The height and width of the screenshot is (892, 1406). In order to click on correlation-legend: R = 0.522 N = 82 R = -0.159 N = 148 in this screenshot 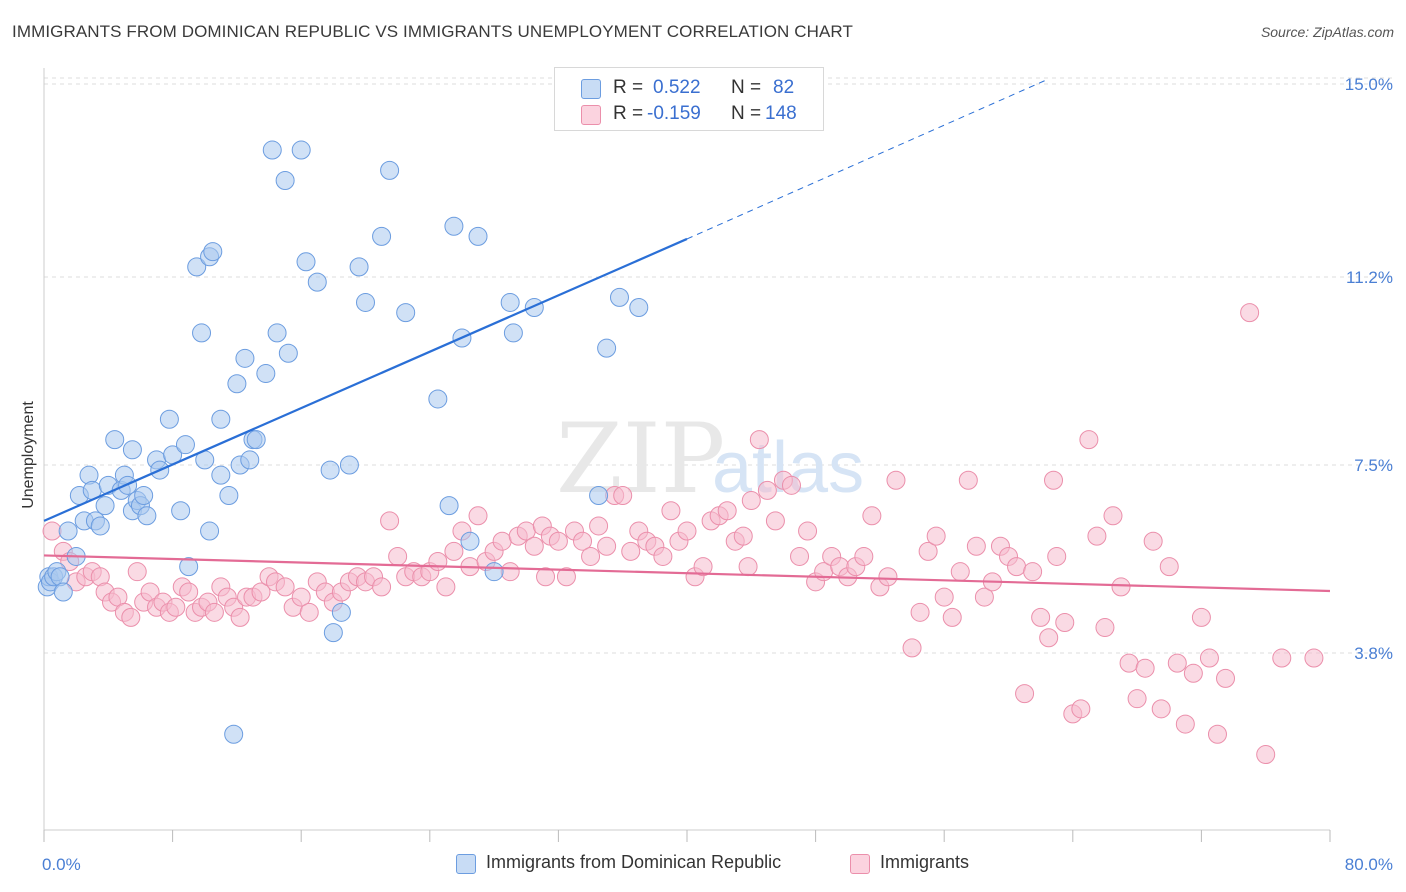, I will do `click(689, 99)`.